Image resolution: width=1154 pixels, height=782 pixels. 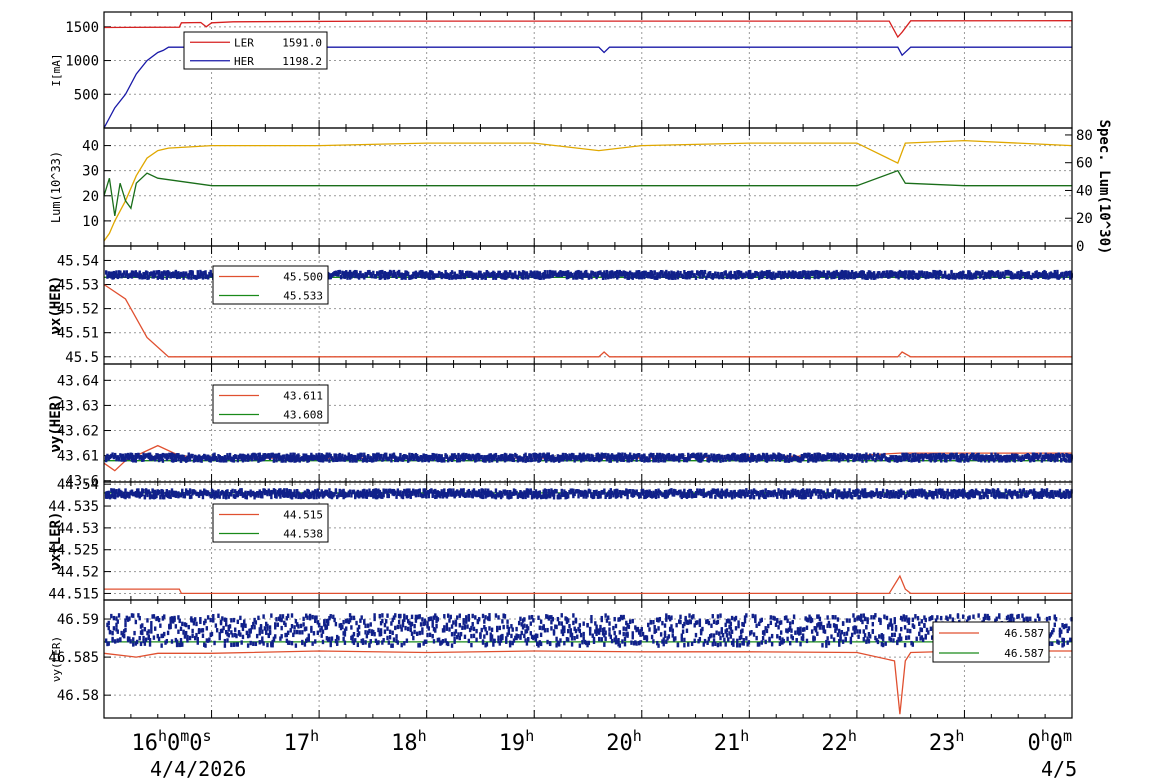 I want to click on series-line, so click(x=588, y=584).